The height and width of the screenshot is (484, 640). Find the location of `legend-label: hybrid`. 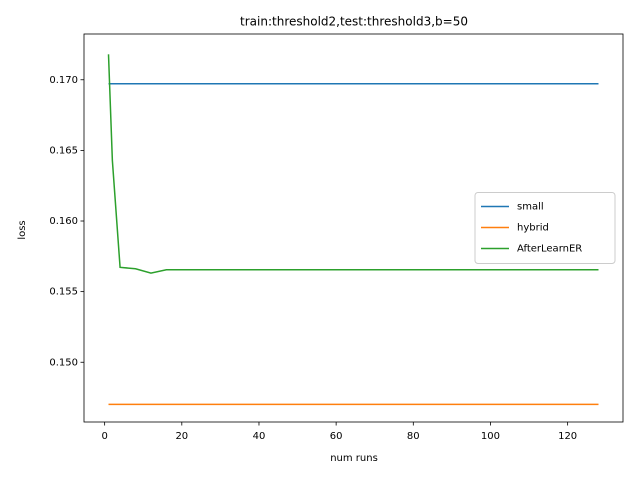

legend-label: hybrid is located at coordinates (533, 228).